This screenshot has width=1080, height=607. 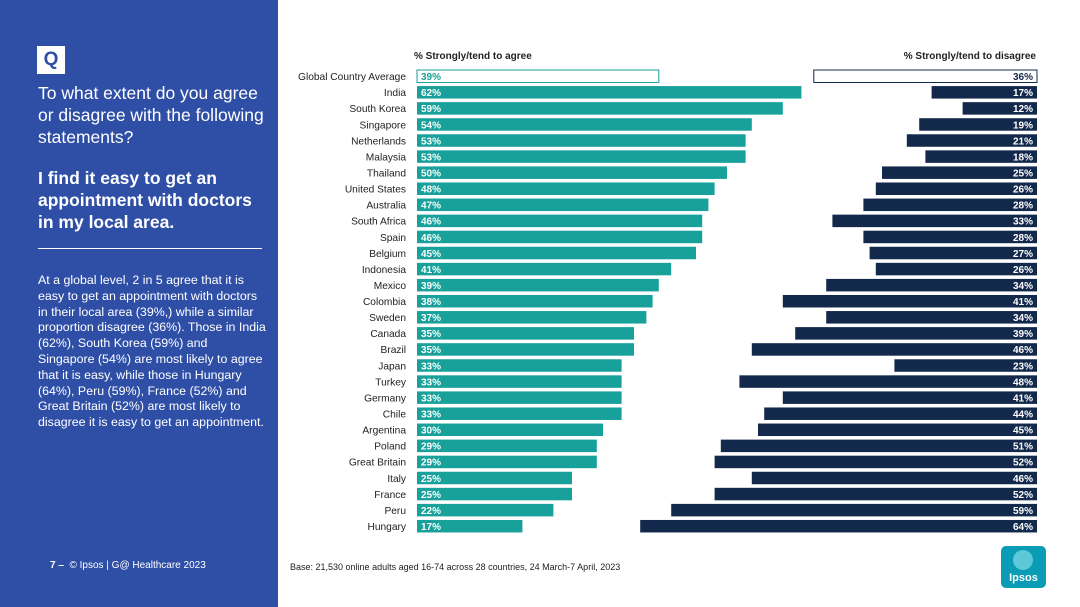 What do you see at coordinates (384, 270) in the screenshot?
I see `category-label: Indonesia` at bounding box center [384, 270].